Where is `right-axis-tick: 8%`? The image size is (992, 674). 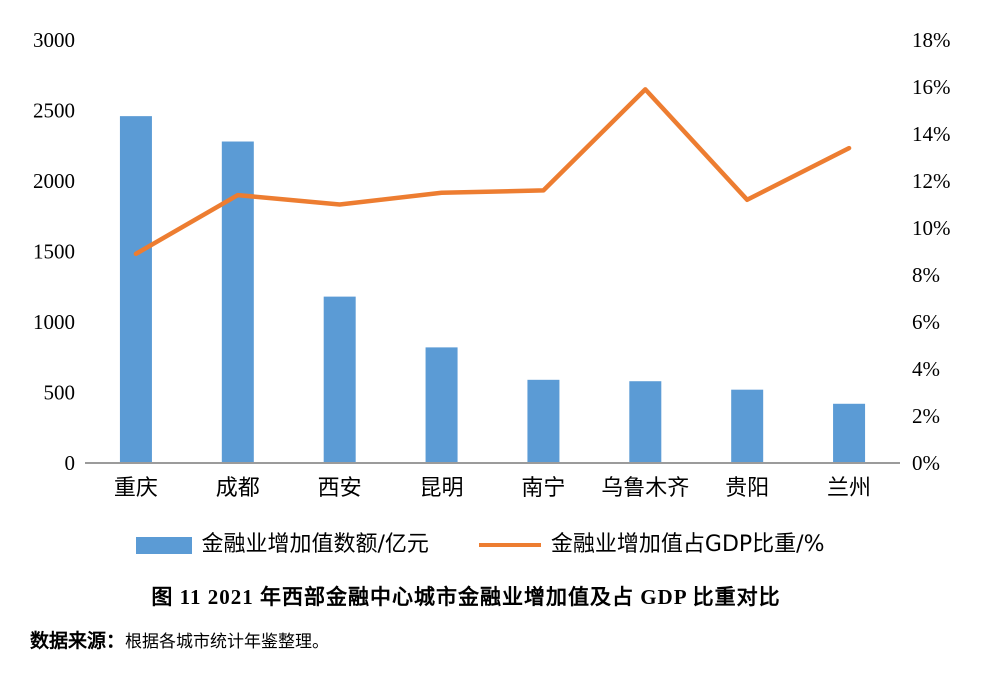 right-axis-tick: 8% is located at coordinates (926, 275).